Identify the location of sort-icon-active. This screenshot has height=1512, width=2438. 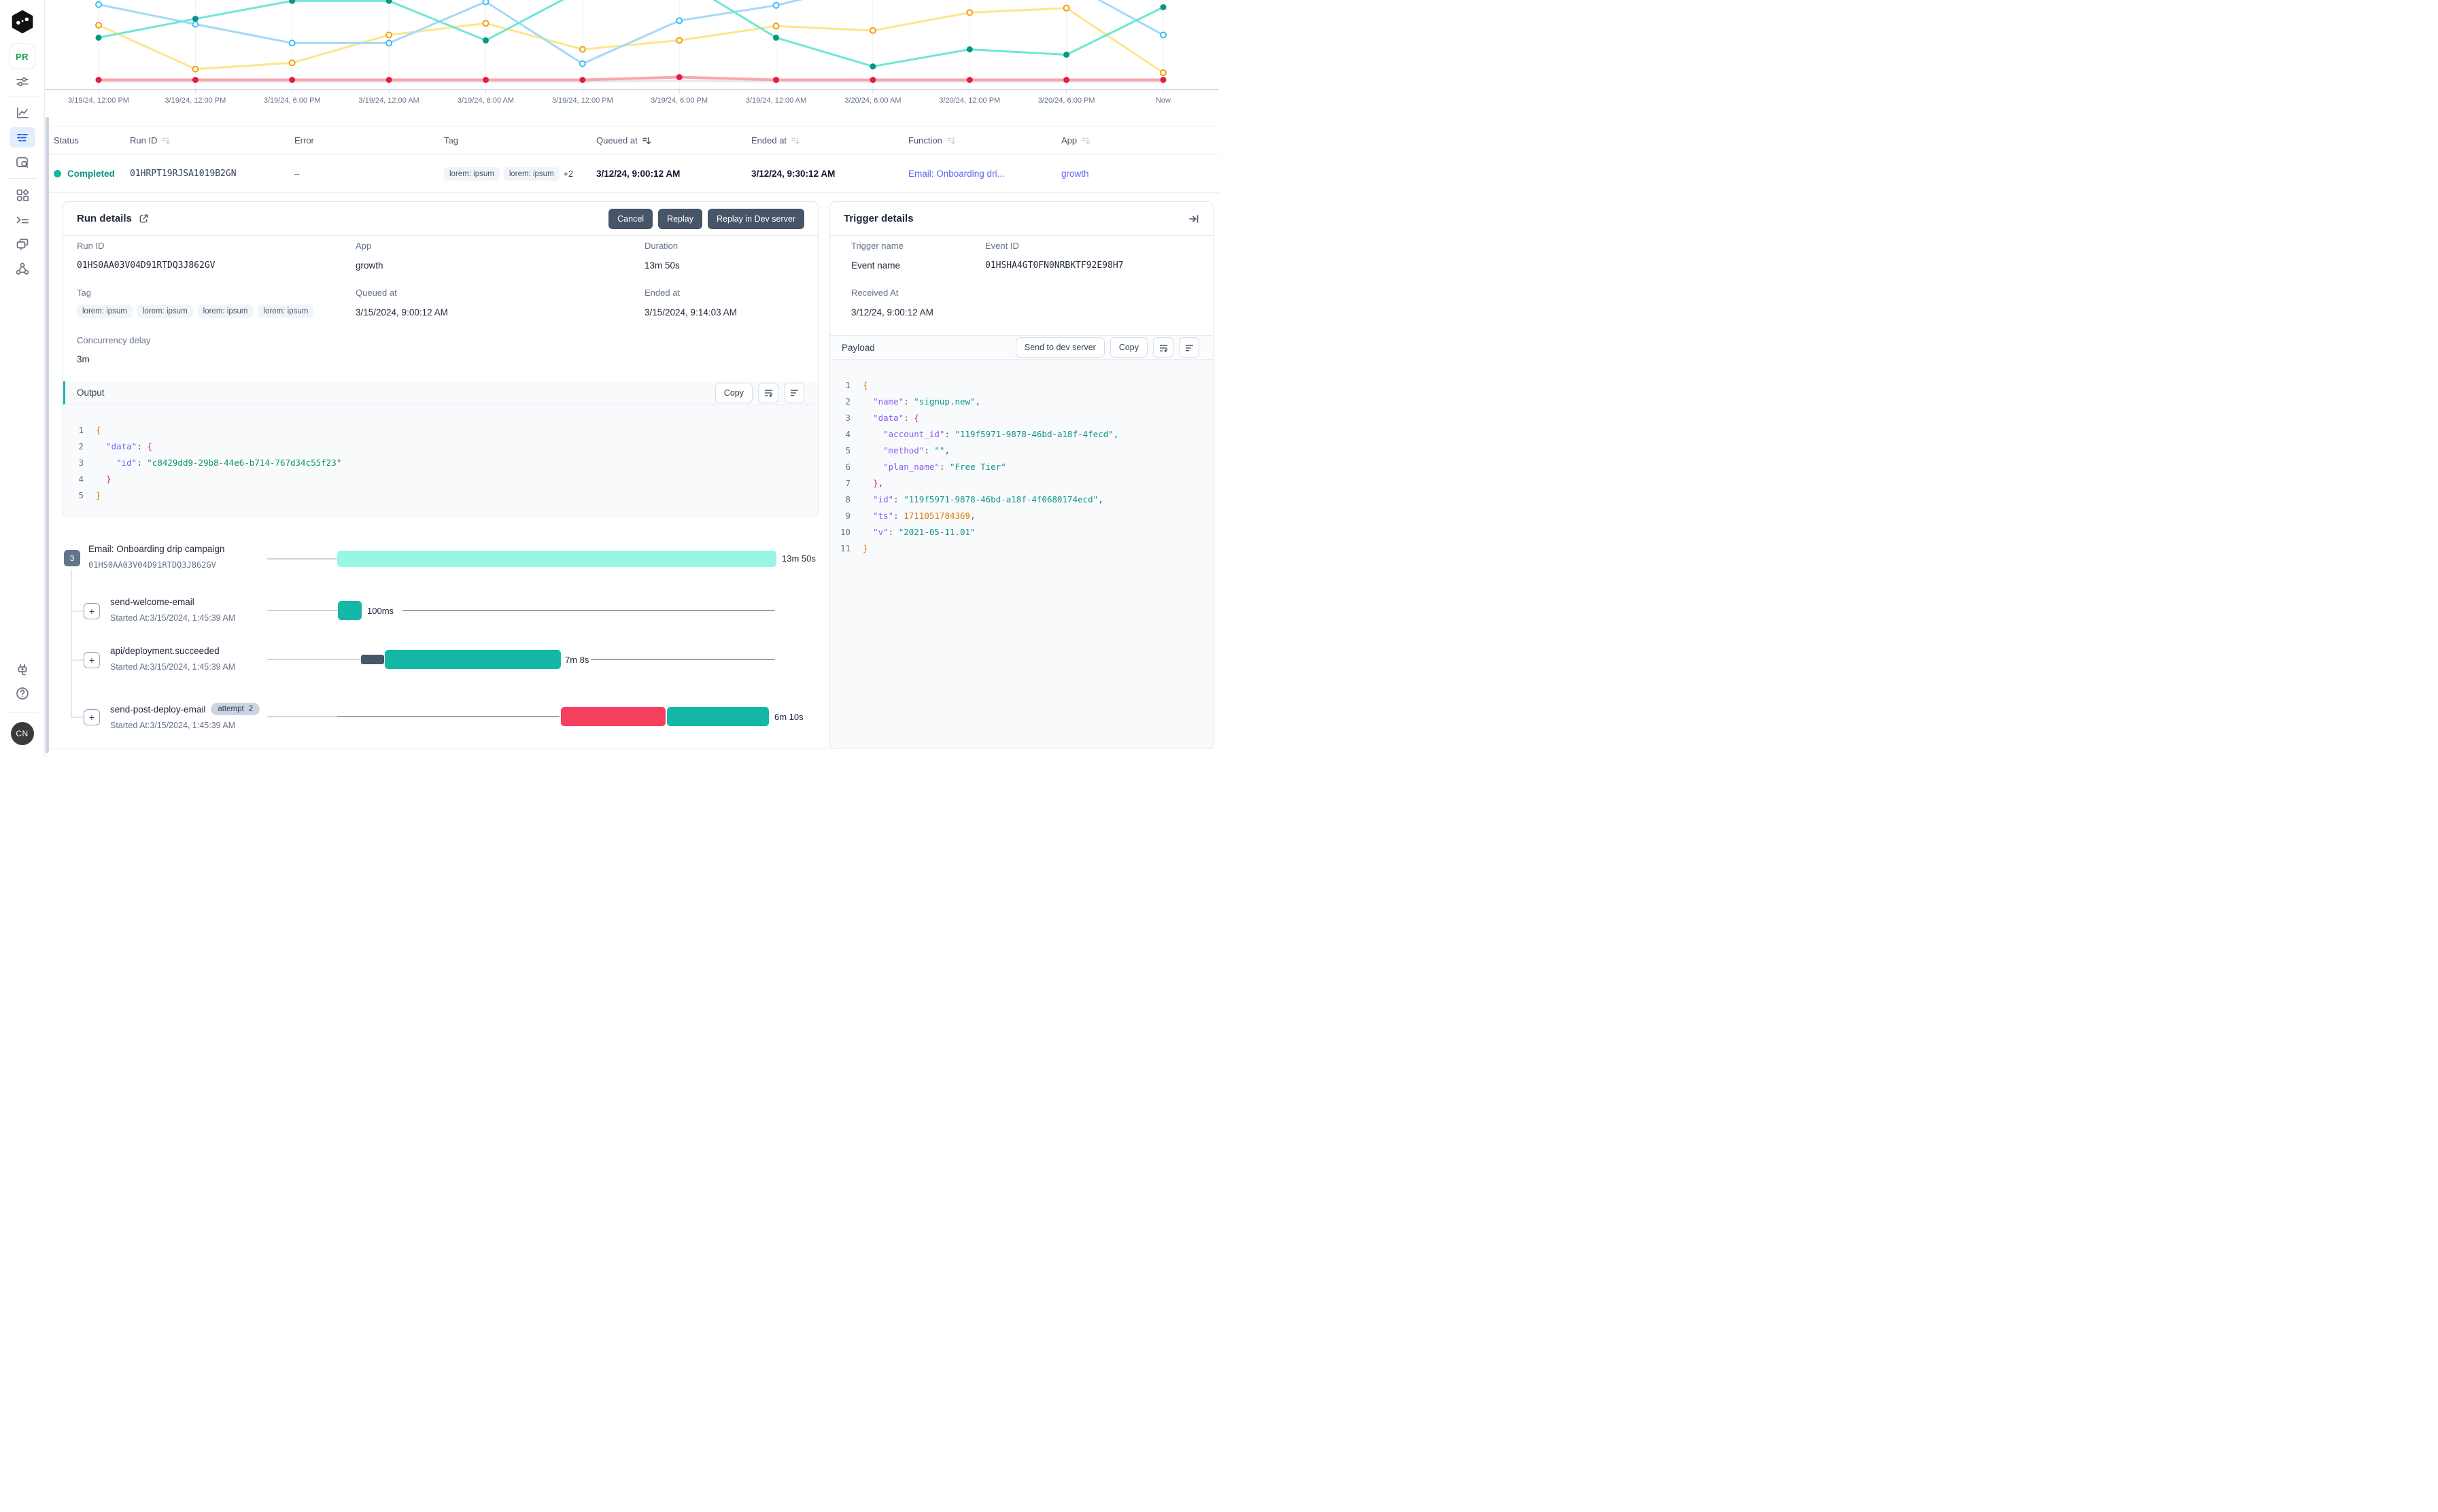
(646, 140).